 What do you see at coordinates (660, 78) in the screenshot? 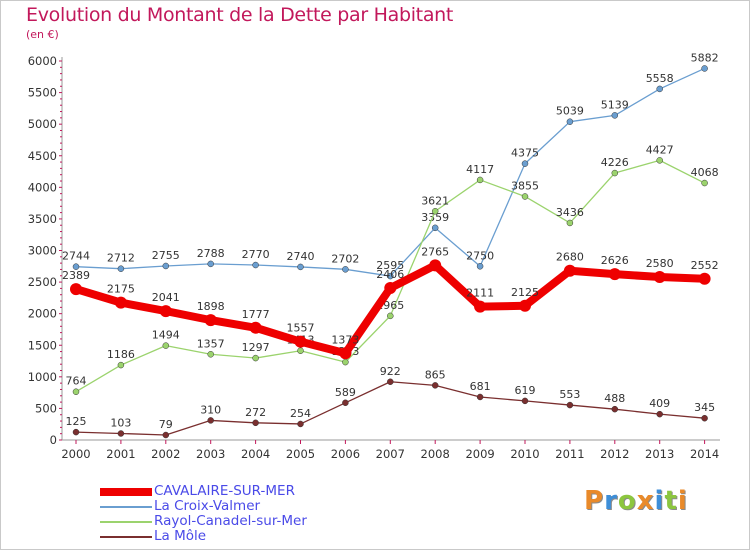
I see `data-label: 5558` at bounding box center [660, 78].